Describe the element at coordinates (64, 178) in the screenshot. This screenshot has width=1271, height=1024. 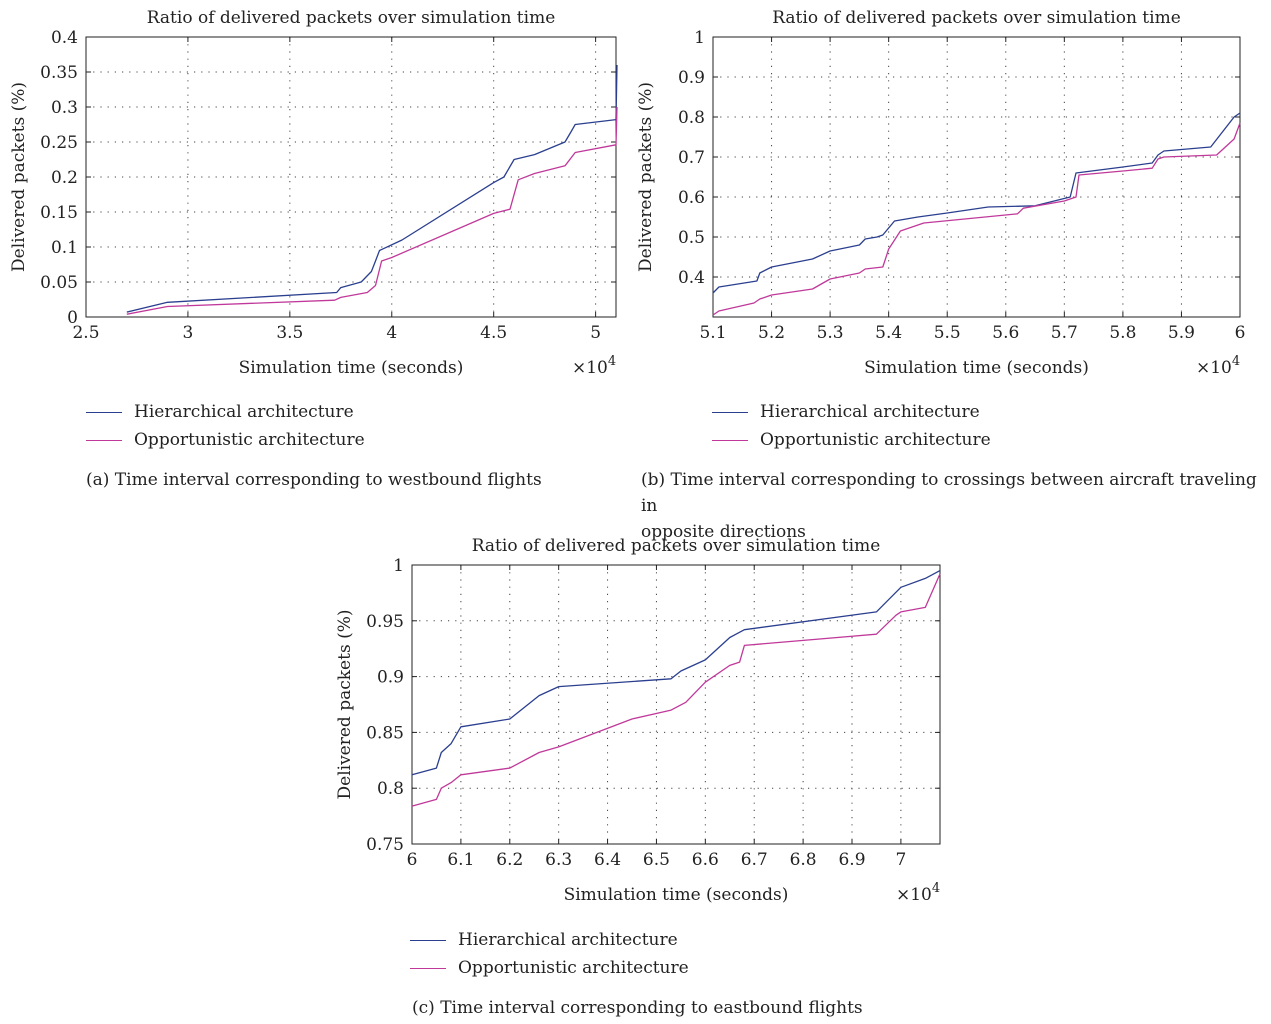
I see `y-tick-label: 0.2` at that location.